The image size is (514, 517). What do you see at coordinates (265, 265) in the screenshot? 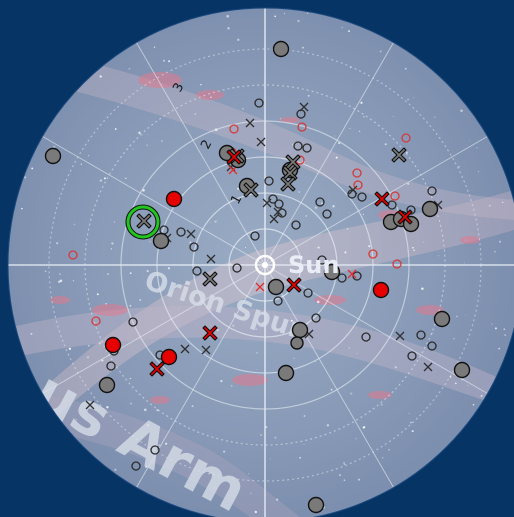
I see `sun-marker` at bounding box center [265, 265].